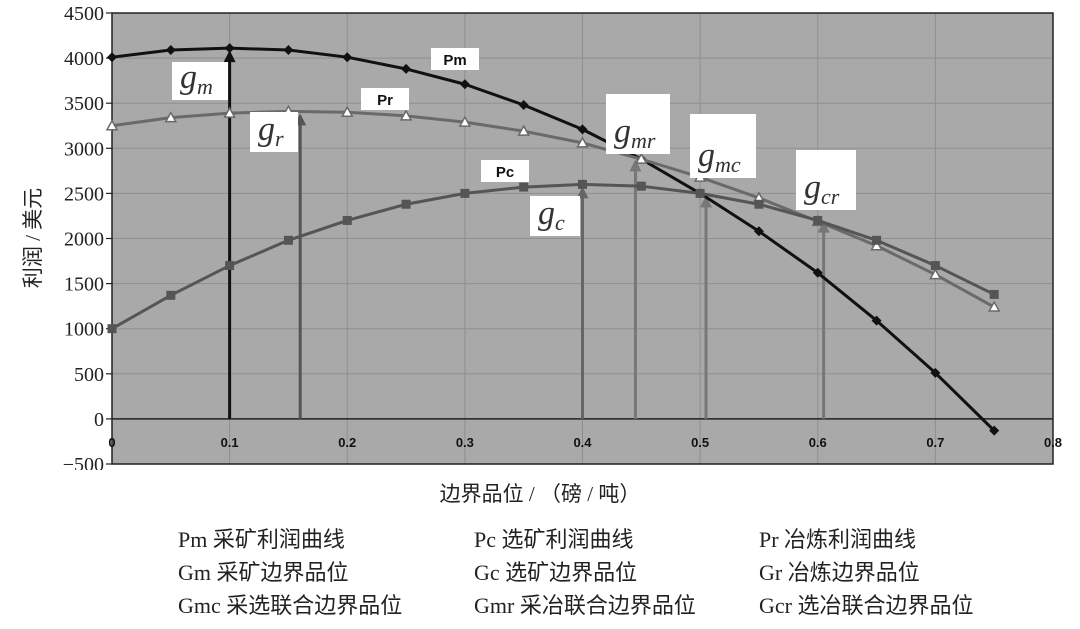  What do you see at coordinates (1053, 442) in the screenshot?
I see `x-tick-label: 0.8` at bounding box center [1053, 442].